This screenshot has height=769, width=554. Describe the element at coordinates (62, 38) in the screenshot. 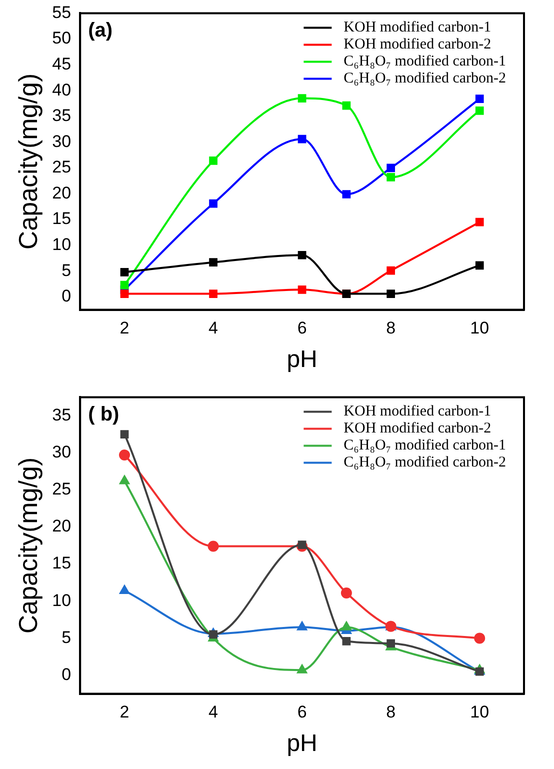

I see `y-tick-label: 50` at that location.